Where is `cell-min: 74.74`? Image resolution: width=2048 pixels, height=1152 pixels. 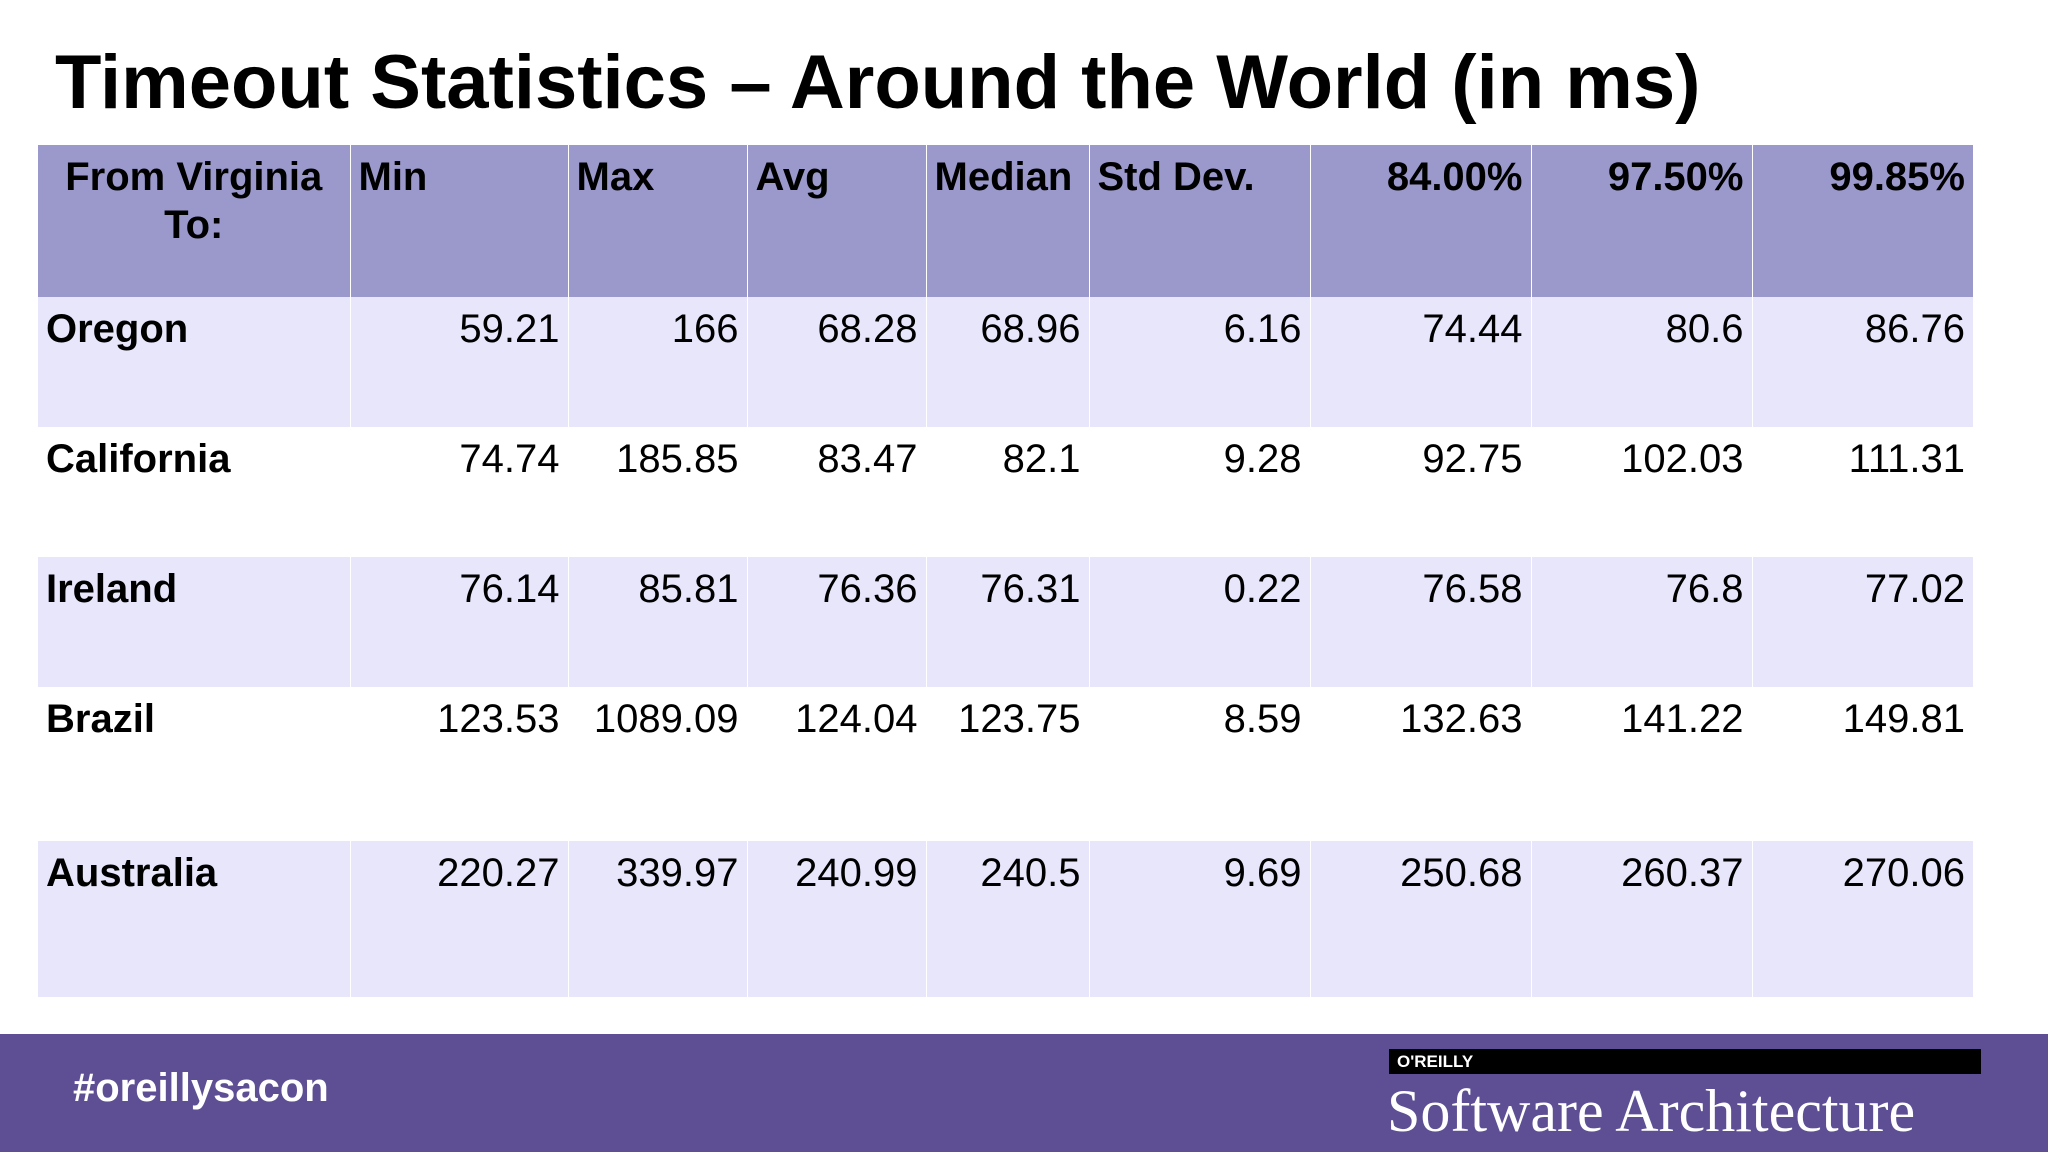
cell-min: 74.74 is located at coordinates (458, 492).